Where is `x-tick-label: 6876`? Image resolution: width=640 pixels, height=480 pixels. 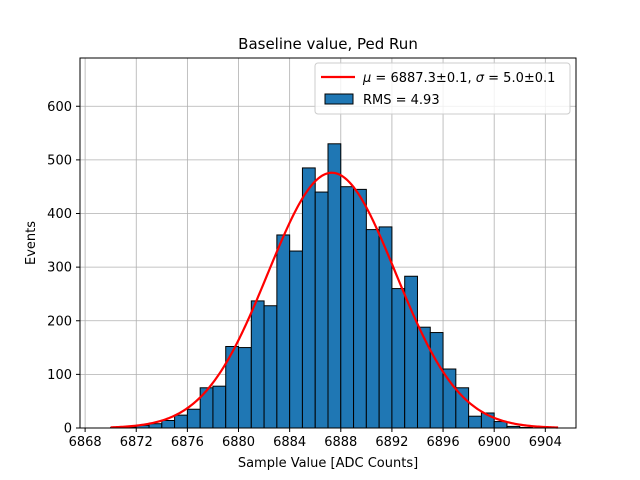 x-tick-label: 6876 is located at coordinates (187, 442).